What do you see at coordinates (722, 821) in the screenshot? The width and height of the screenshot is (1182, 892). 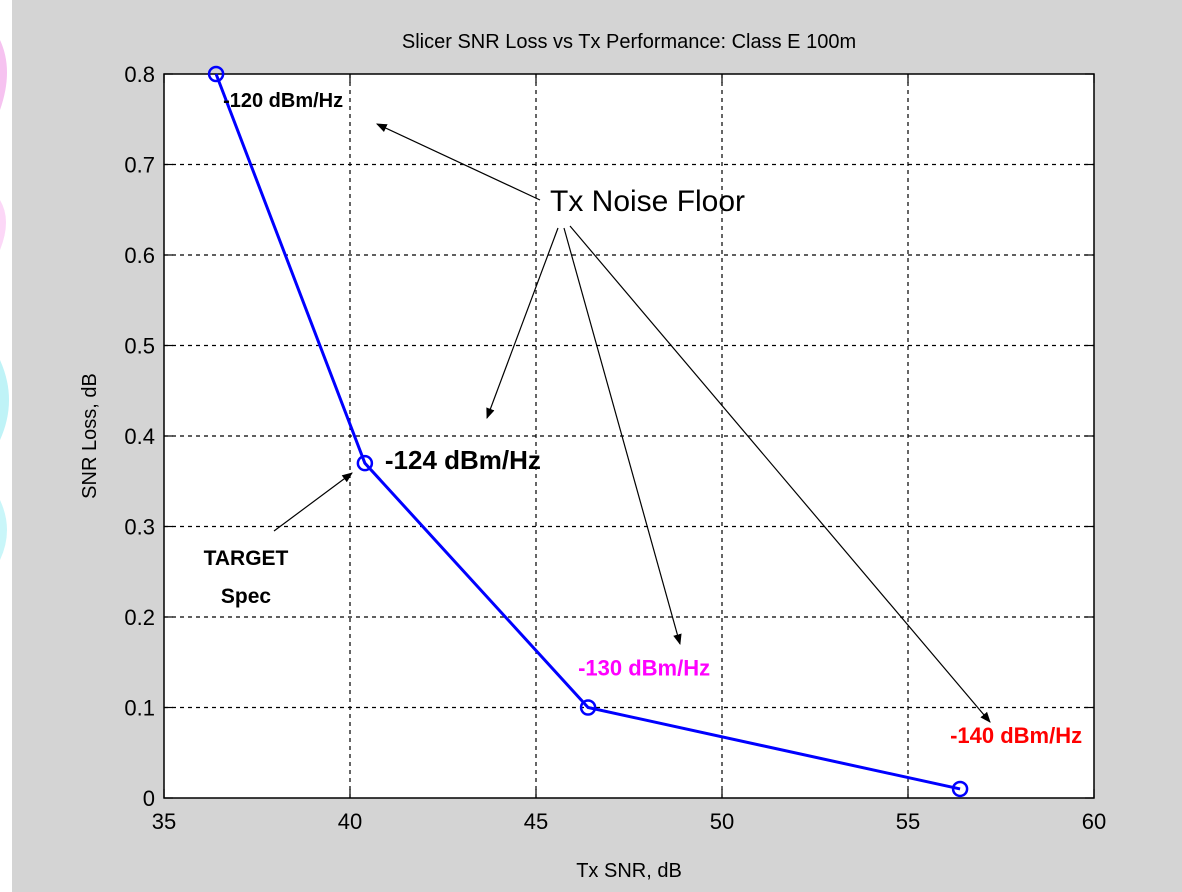 I see `x-tick-label: 50` at bounding box center [722, 821].